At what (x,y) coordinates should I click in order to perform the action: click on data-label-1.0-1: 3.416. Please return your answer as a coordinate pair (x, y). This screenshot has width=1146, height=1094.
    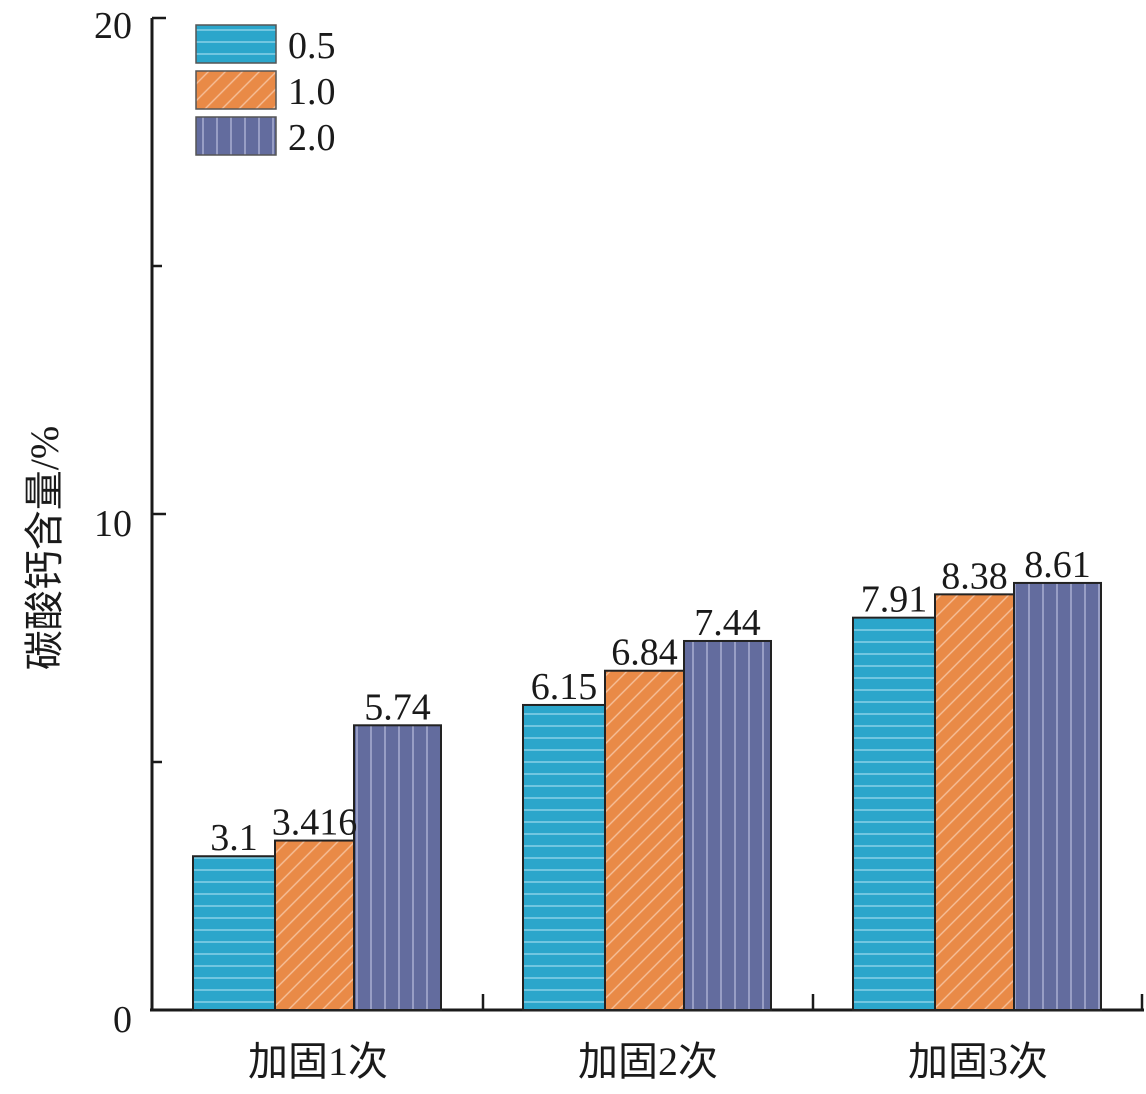
    Looking at the image, I should click on (315, 823).